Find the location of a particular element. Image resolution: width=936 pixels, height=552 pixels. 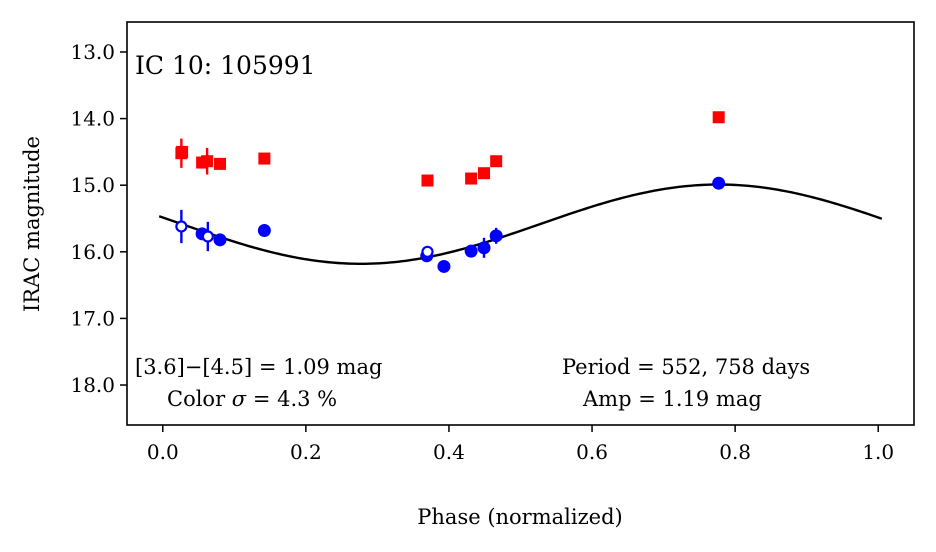

x-axis-label: Phase (normalized) is located at coordinates (519, 517).